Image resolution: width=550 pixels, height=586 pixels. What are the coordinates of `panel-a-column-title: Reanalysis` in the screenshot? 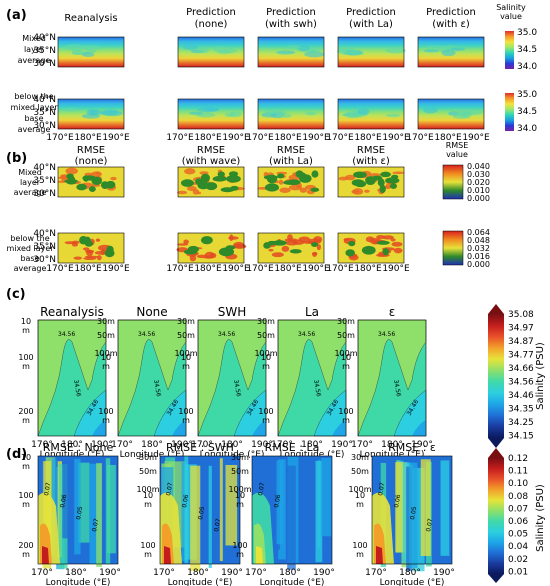 It's located at (90, 18).